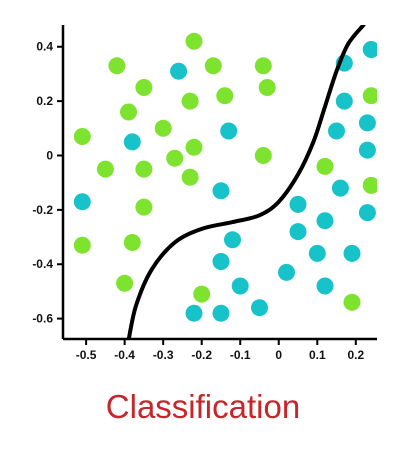  Describe the element at coordinates (317, 355) in the screenshot. I see `x-tick-label: 0.1` at that location.